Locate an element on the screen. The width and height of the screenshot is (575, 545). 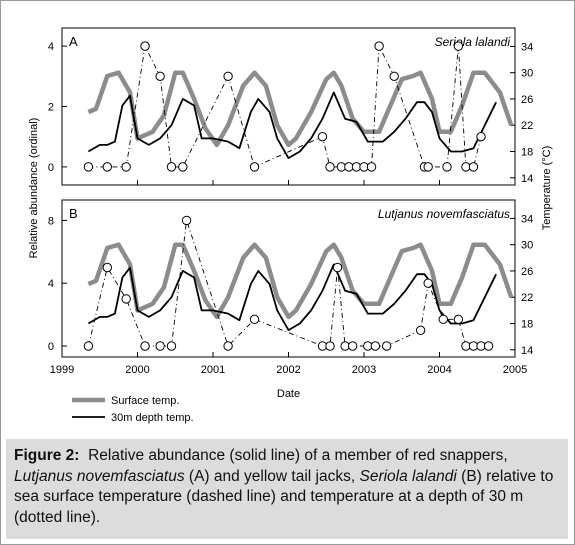
left-tick-label: 8 is located at coordinates (51, 221).